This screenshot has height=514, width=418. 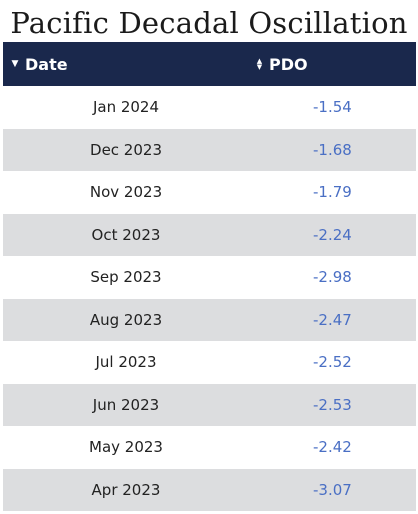 I want to click on date-cell: Sep 2023, so click(x=126, y=277).